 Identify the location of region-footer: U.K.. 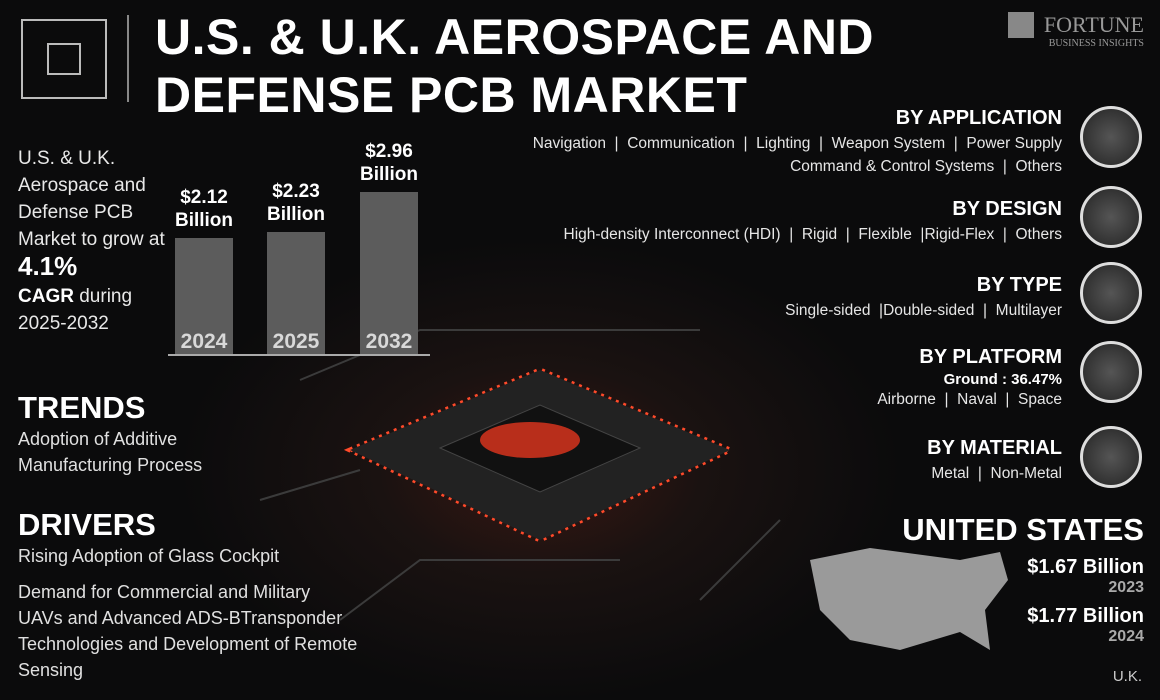
(1127, 676).